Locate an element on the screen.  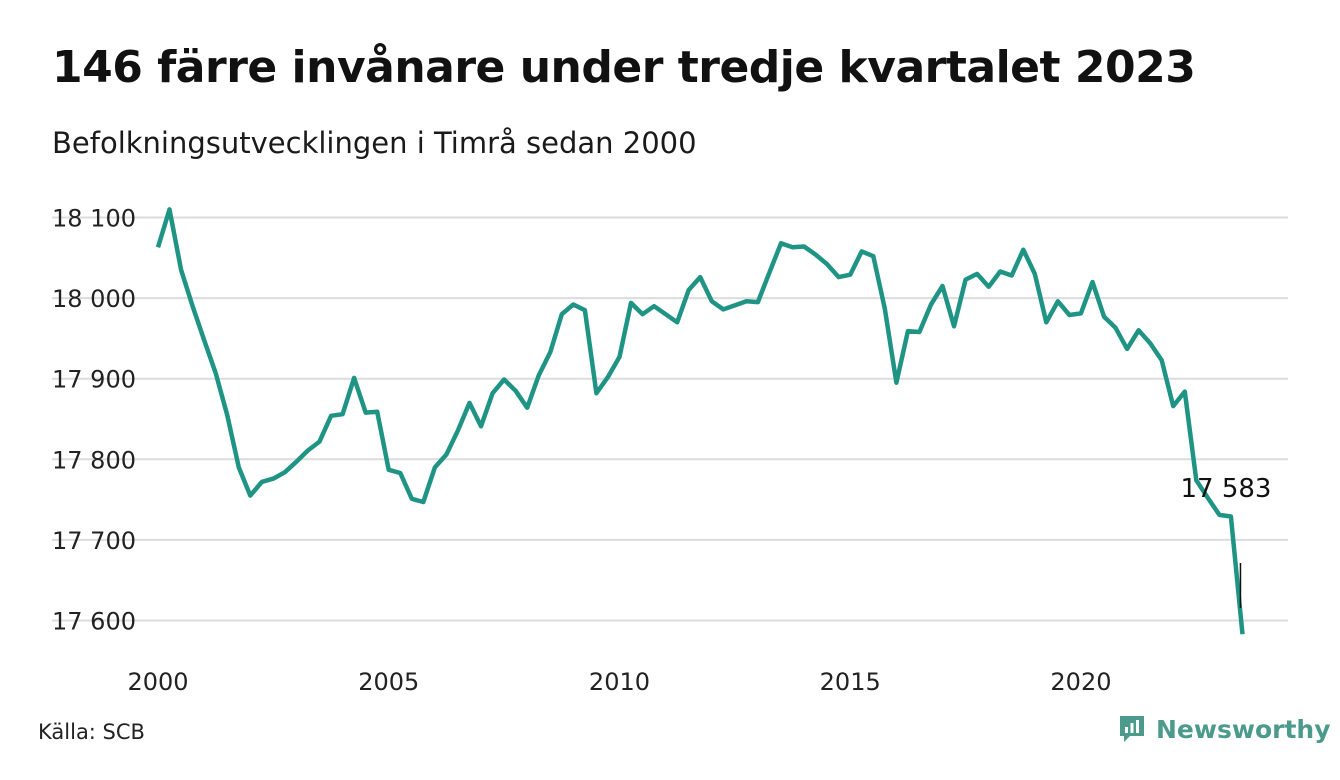
source-label: Källa: SCB is located at coordinates (91, 732).